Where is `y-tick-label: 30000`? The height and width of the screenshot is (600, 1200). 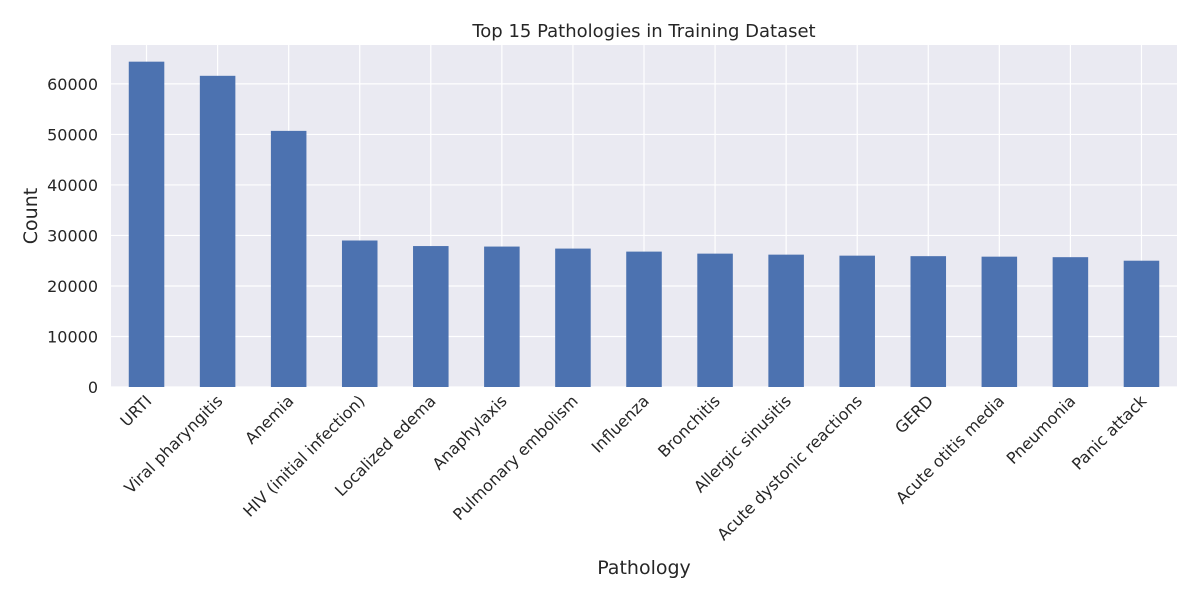
y-tick-label: 30000 is located at coordinates (72, 235).